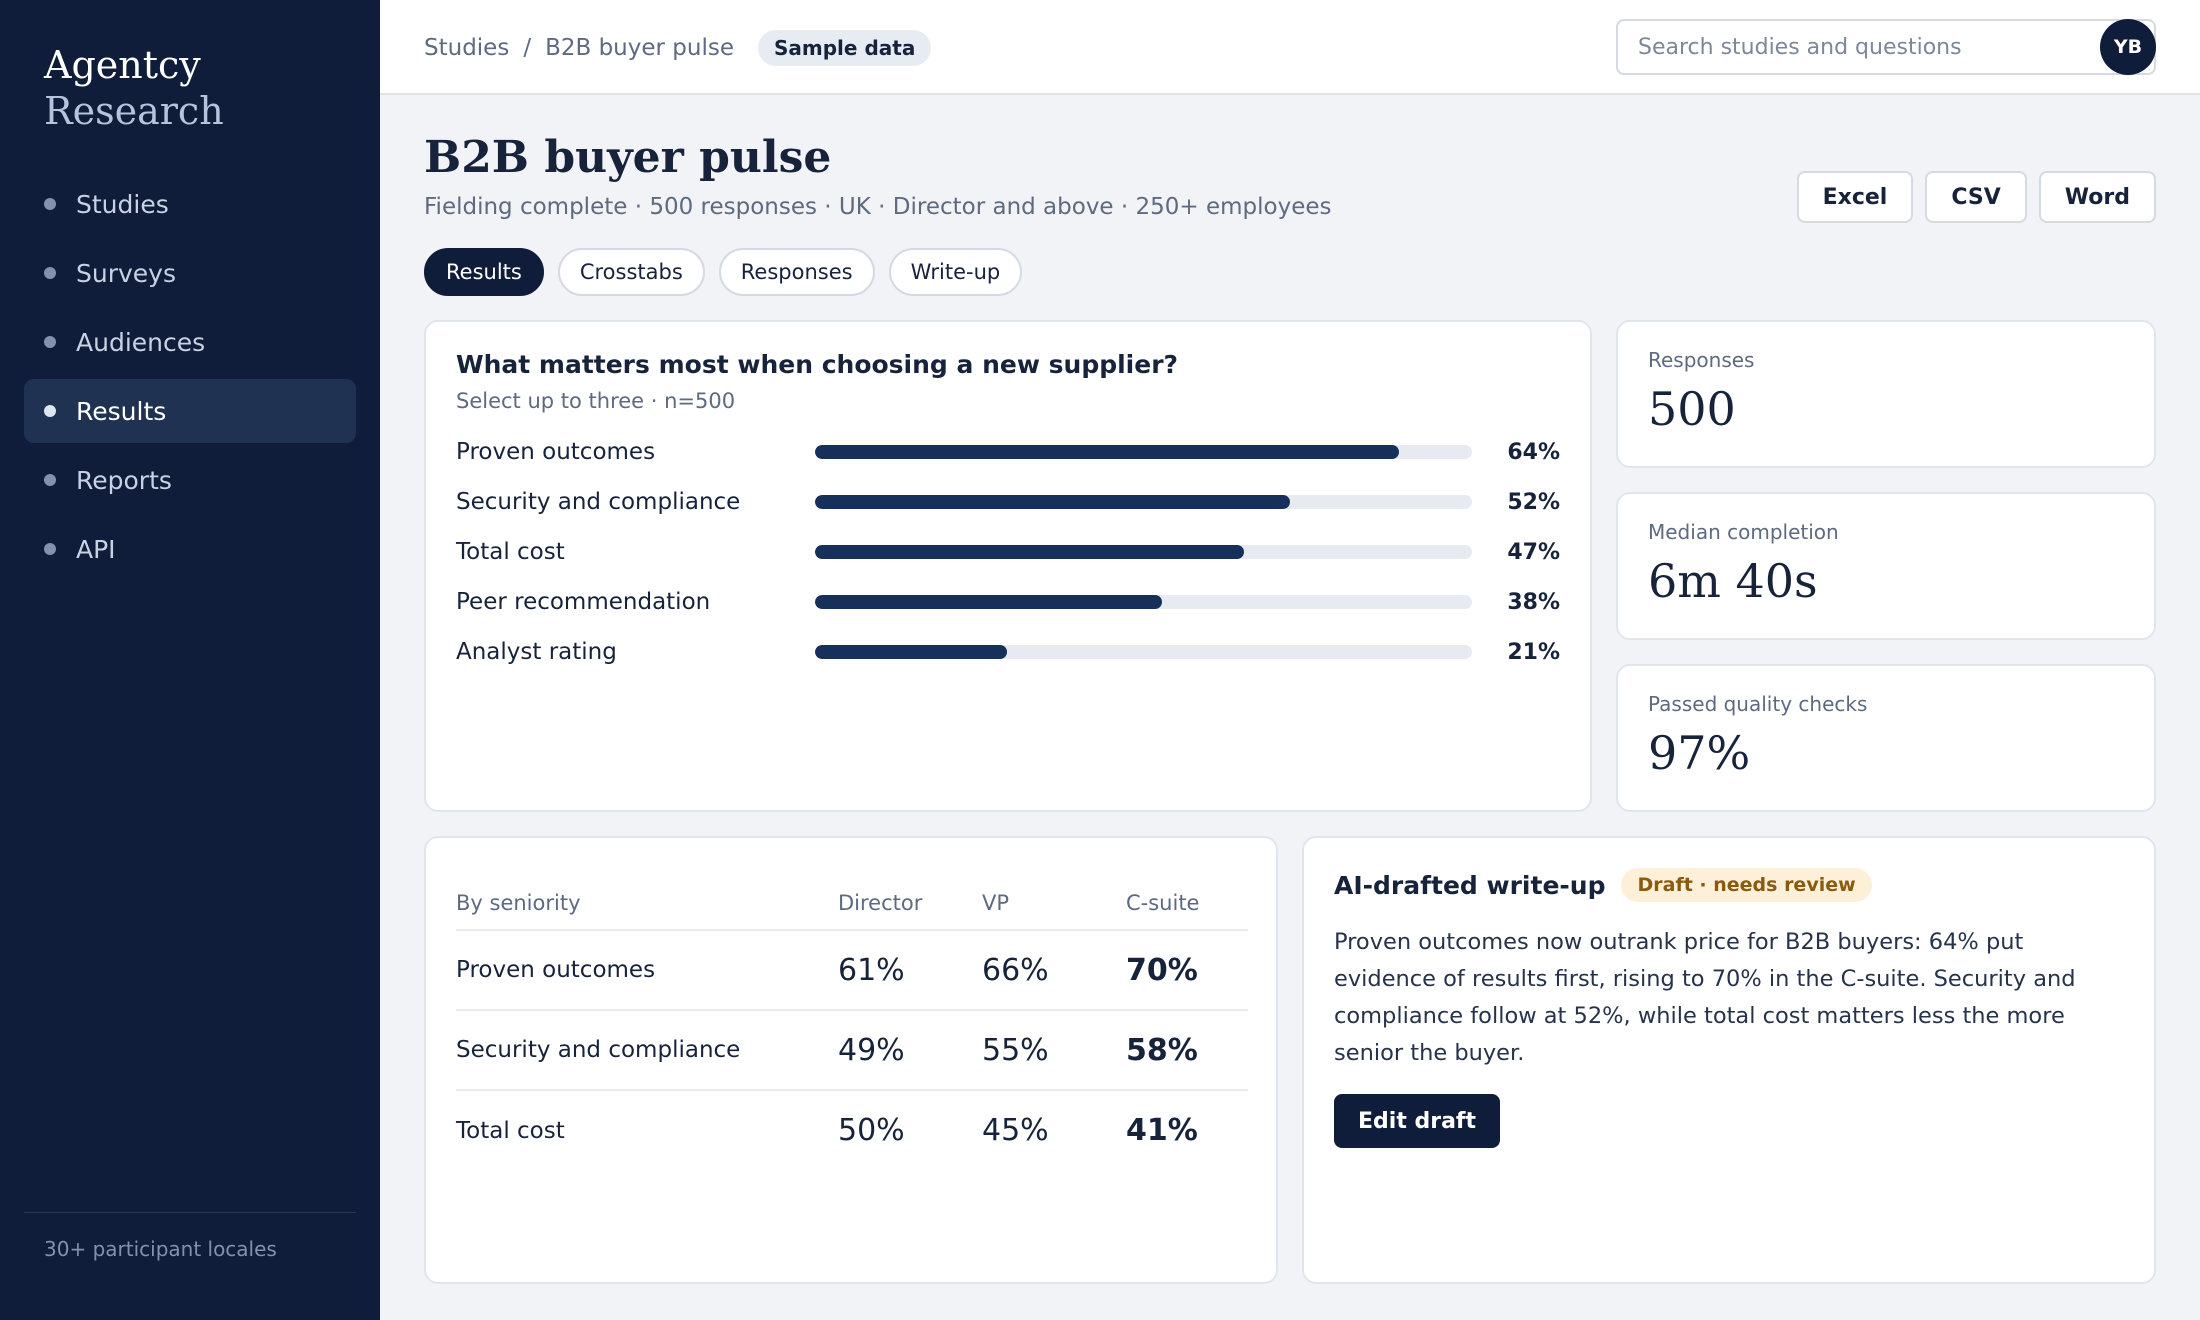 The width and height of the screenshot is (2200, 1320). I want to click on brand-name-line2: Research, so click(134, 111).